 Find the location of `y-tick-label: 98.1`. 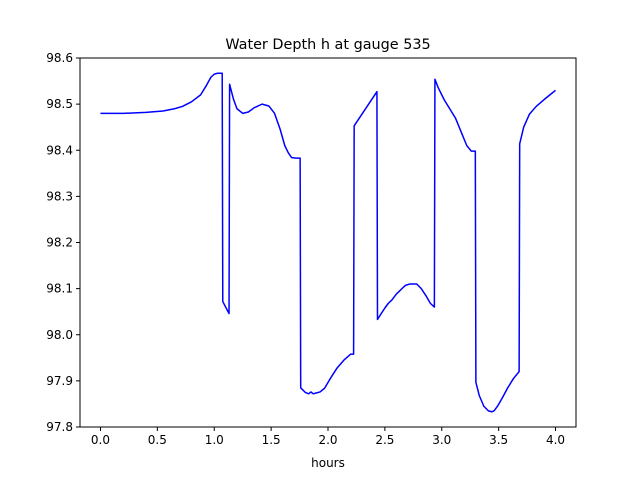

y-tick-label: 98.1 is located at coordinates (59, 289).